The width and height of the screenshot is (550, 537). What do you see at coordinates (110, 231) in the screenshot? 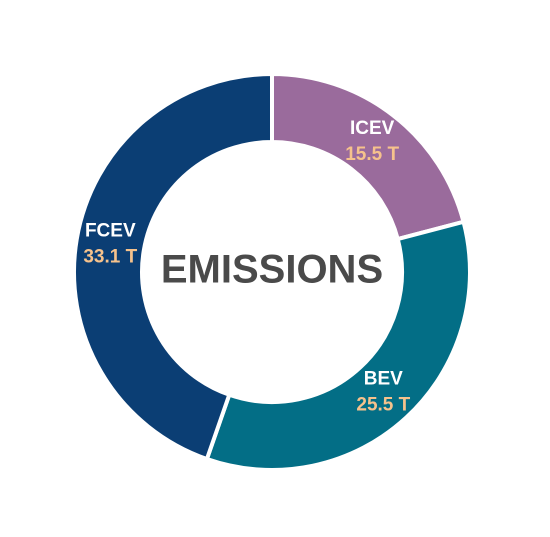
I see `segment-label: FCEV` at bounding box center [110, 231].